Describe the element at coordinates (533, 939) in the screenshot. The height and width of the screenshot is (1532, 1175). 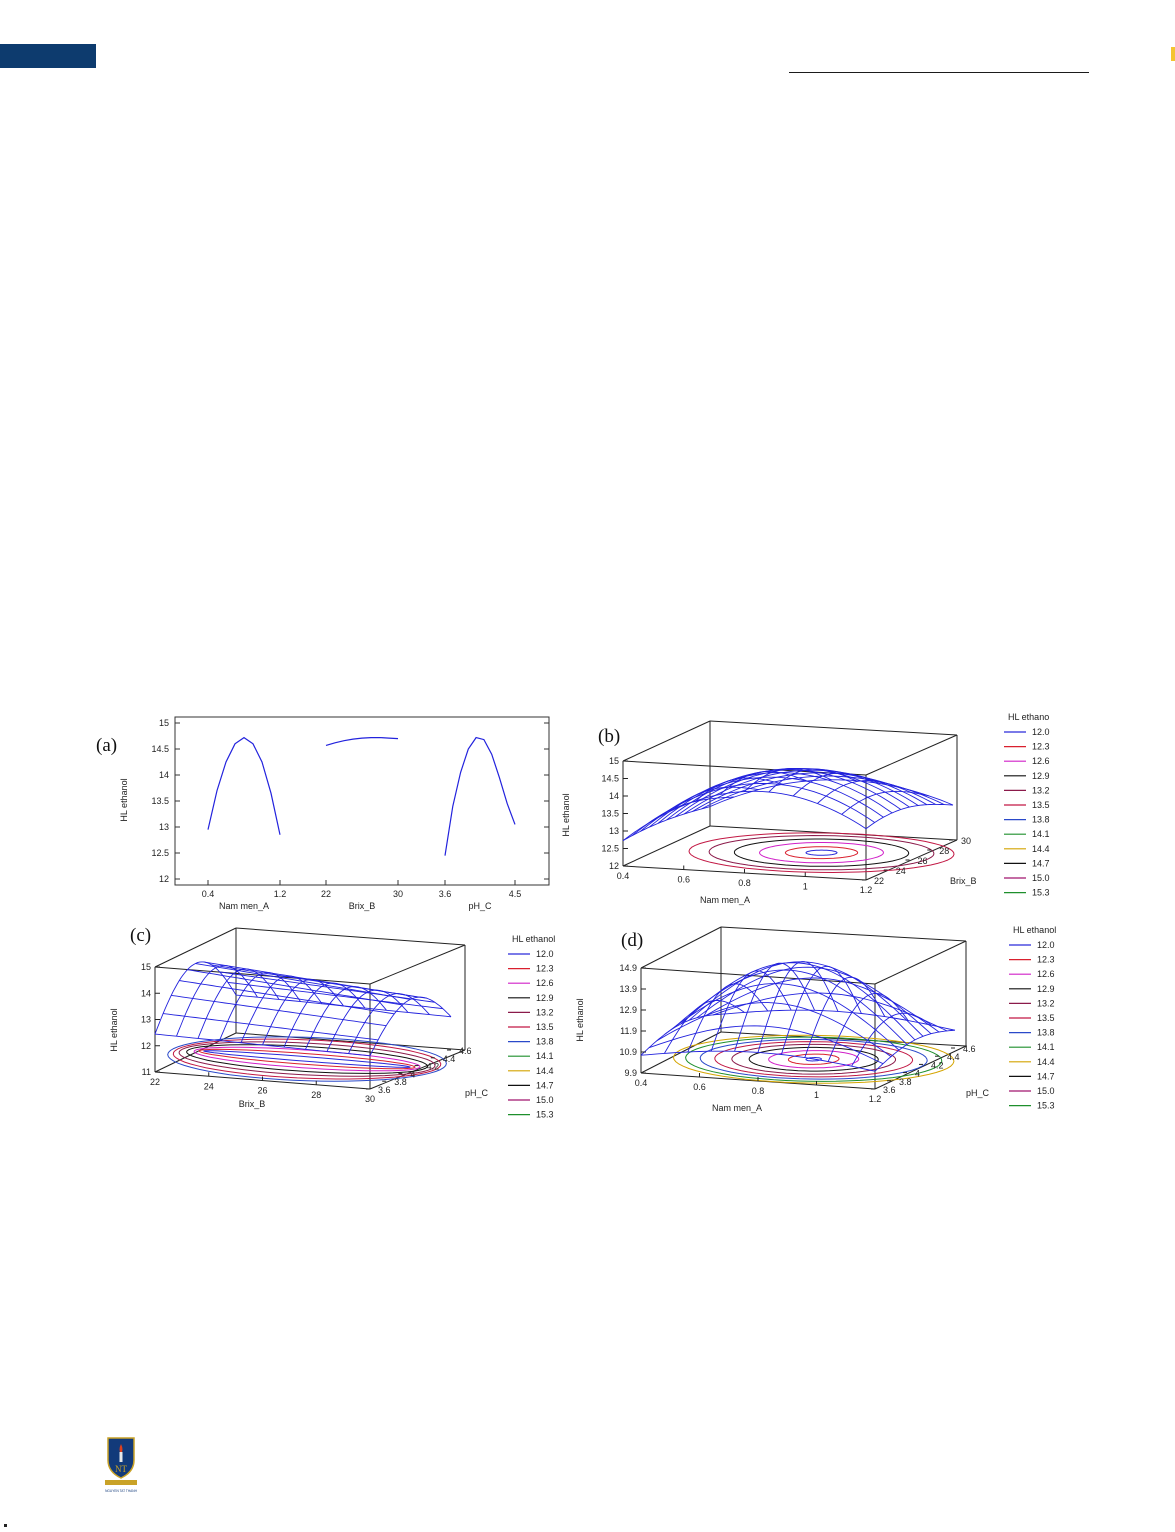
I see `legend-title: HL ethanol` at that location.